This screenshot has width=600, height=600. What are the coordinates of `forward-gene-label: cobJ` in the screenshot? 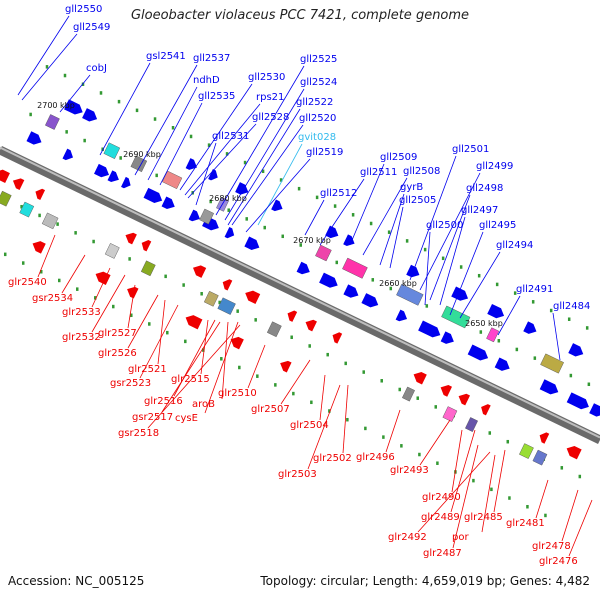 It's located at (96, 68).